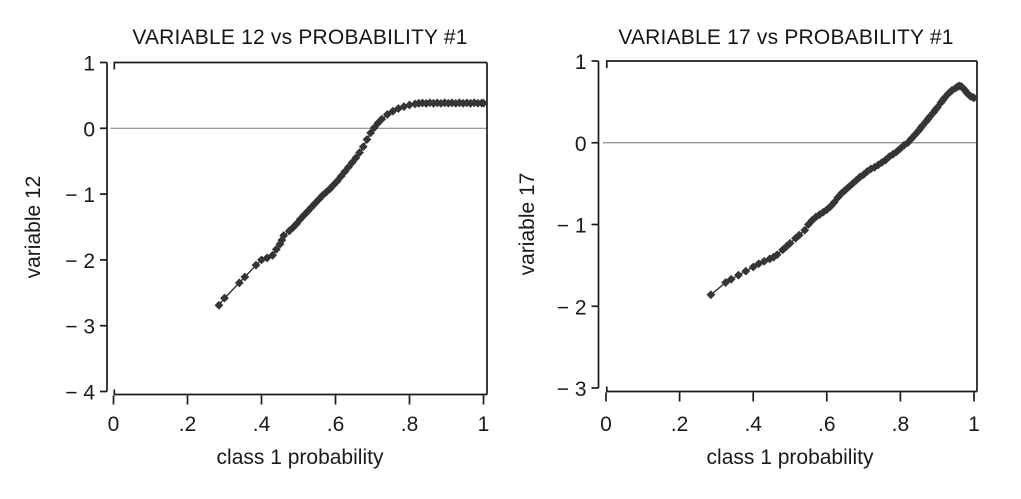 The width and height of the screenshot is (1021, 499). I want to click on y-axis-label-text: variable 17, so click(527, 224).